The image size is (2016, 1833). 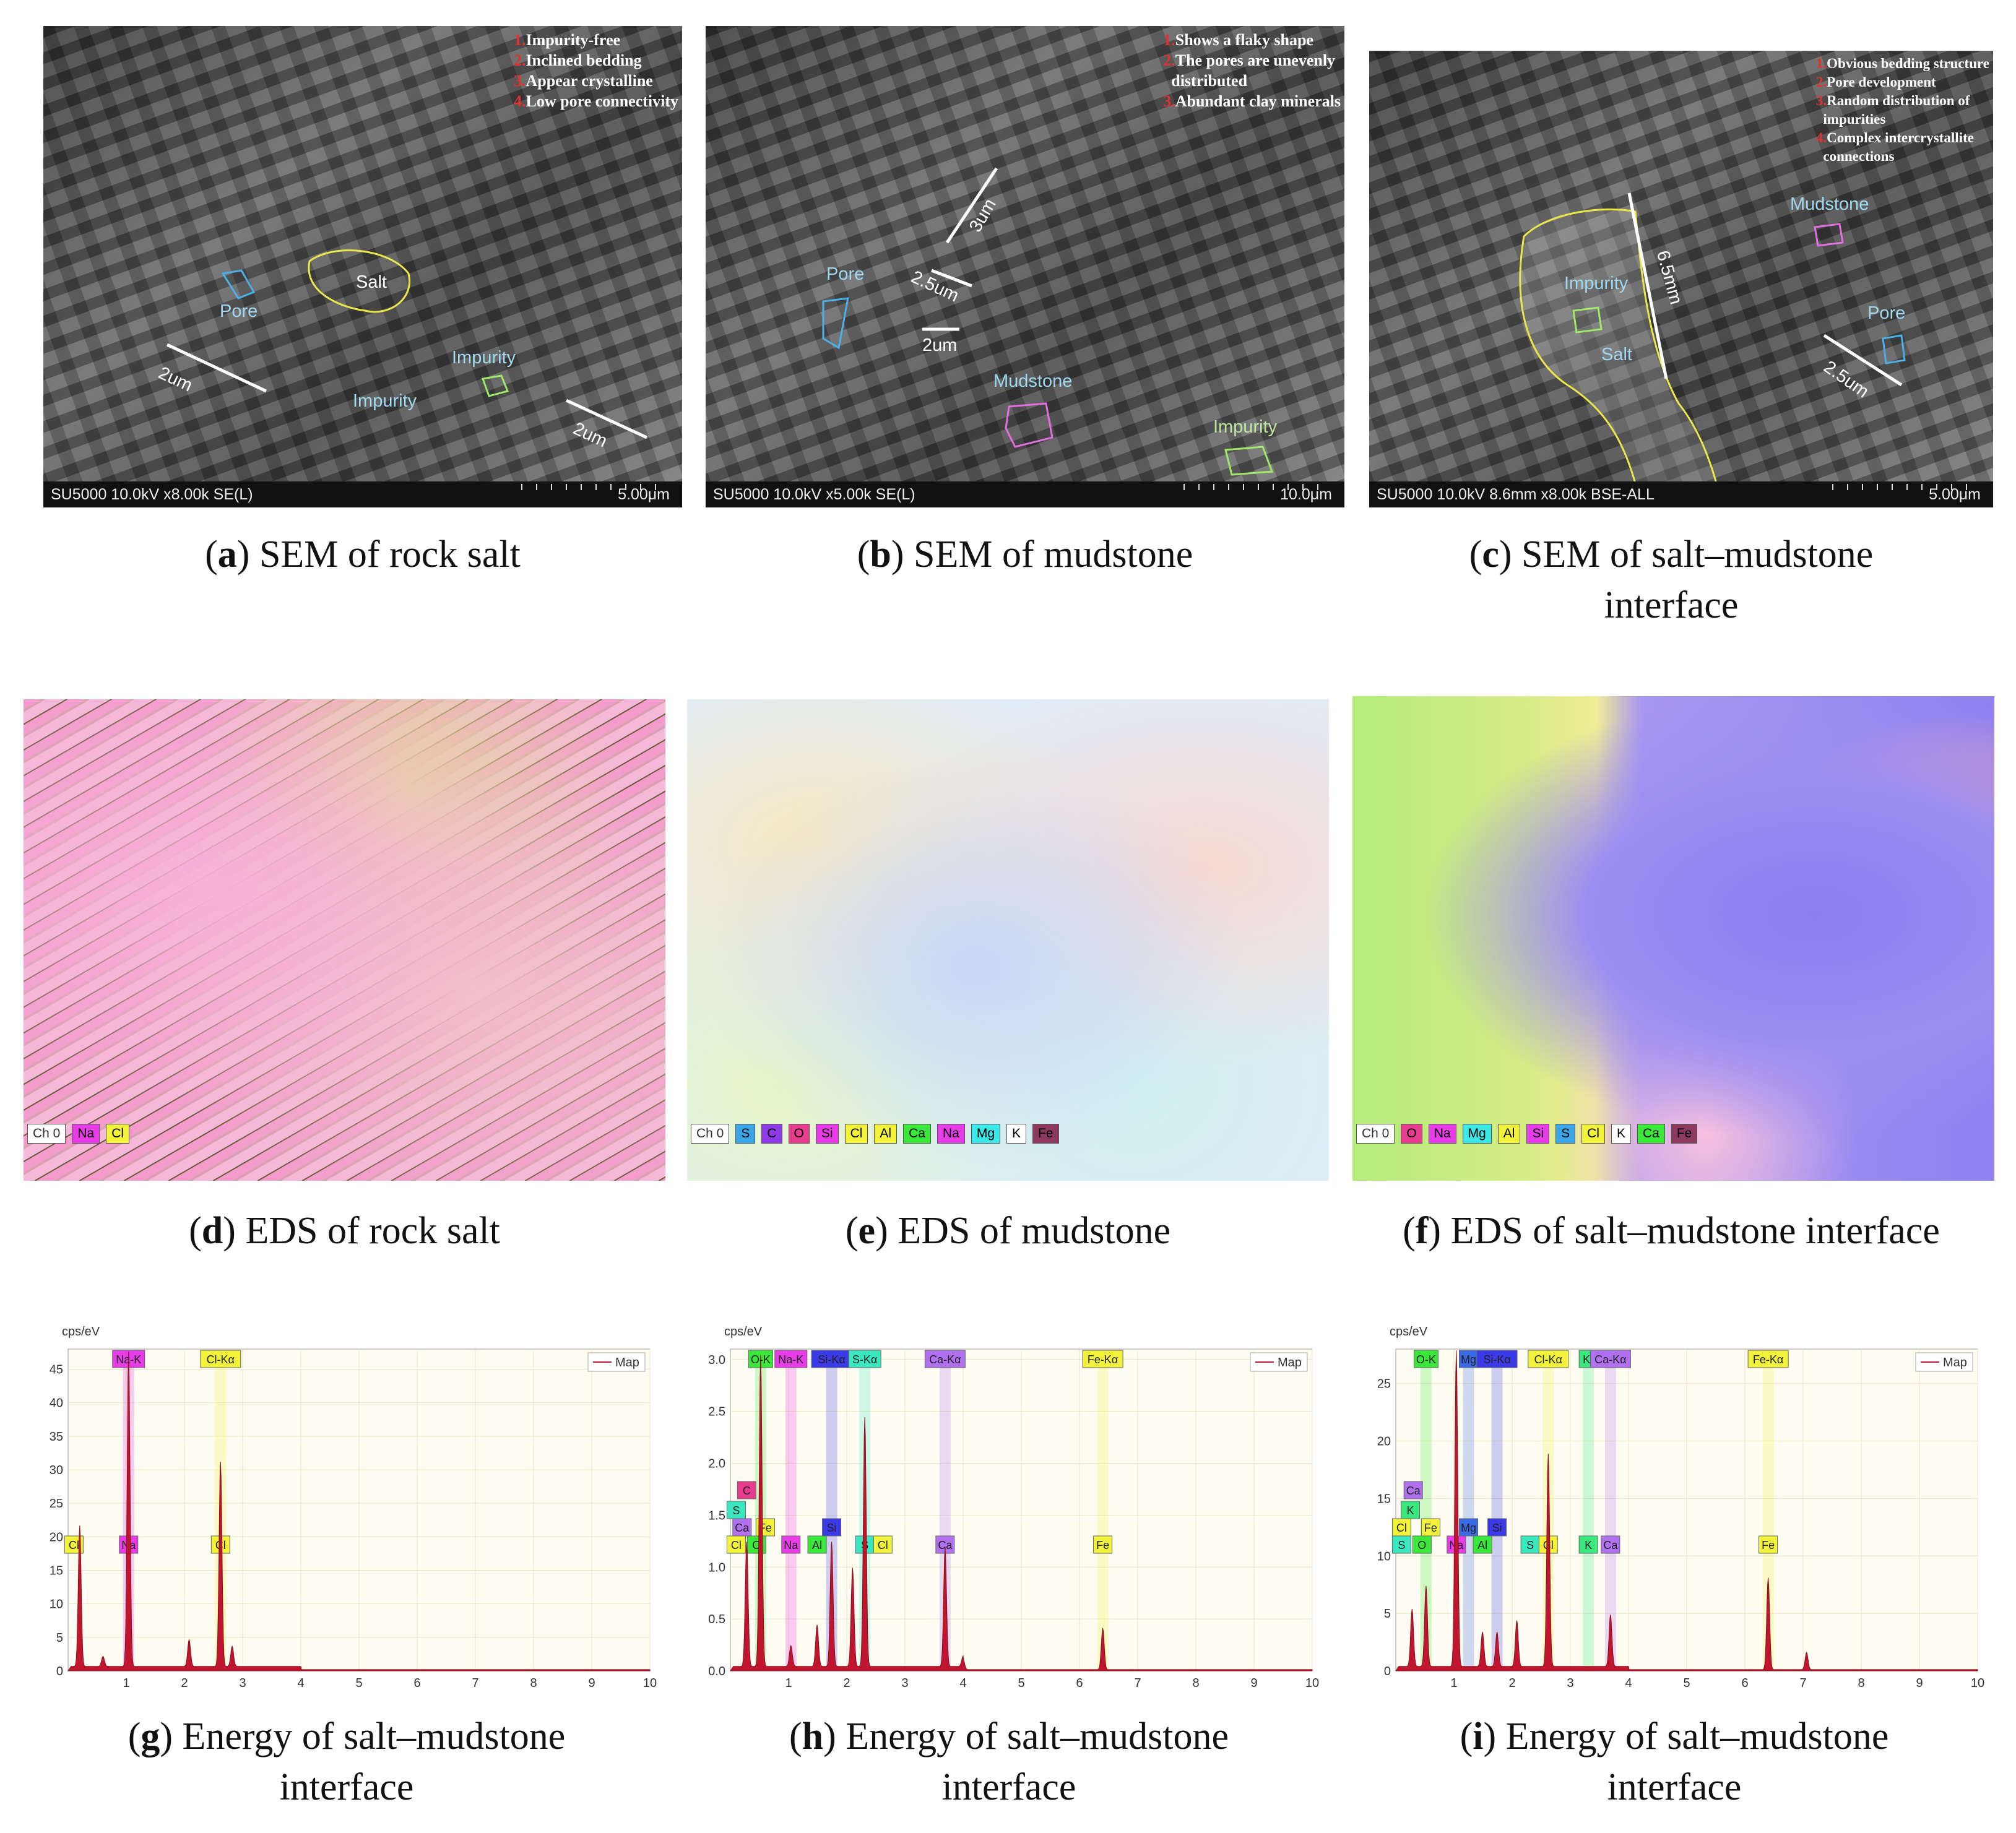 I want to click on element-marker-label: Si-Kα, so click(x=1496, y=1359).